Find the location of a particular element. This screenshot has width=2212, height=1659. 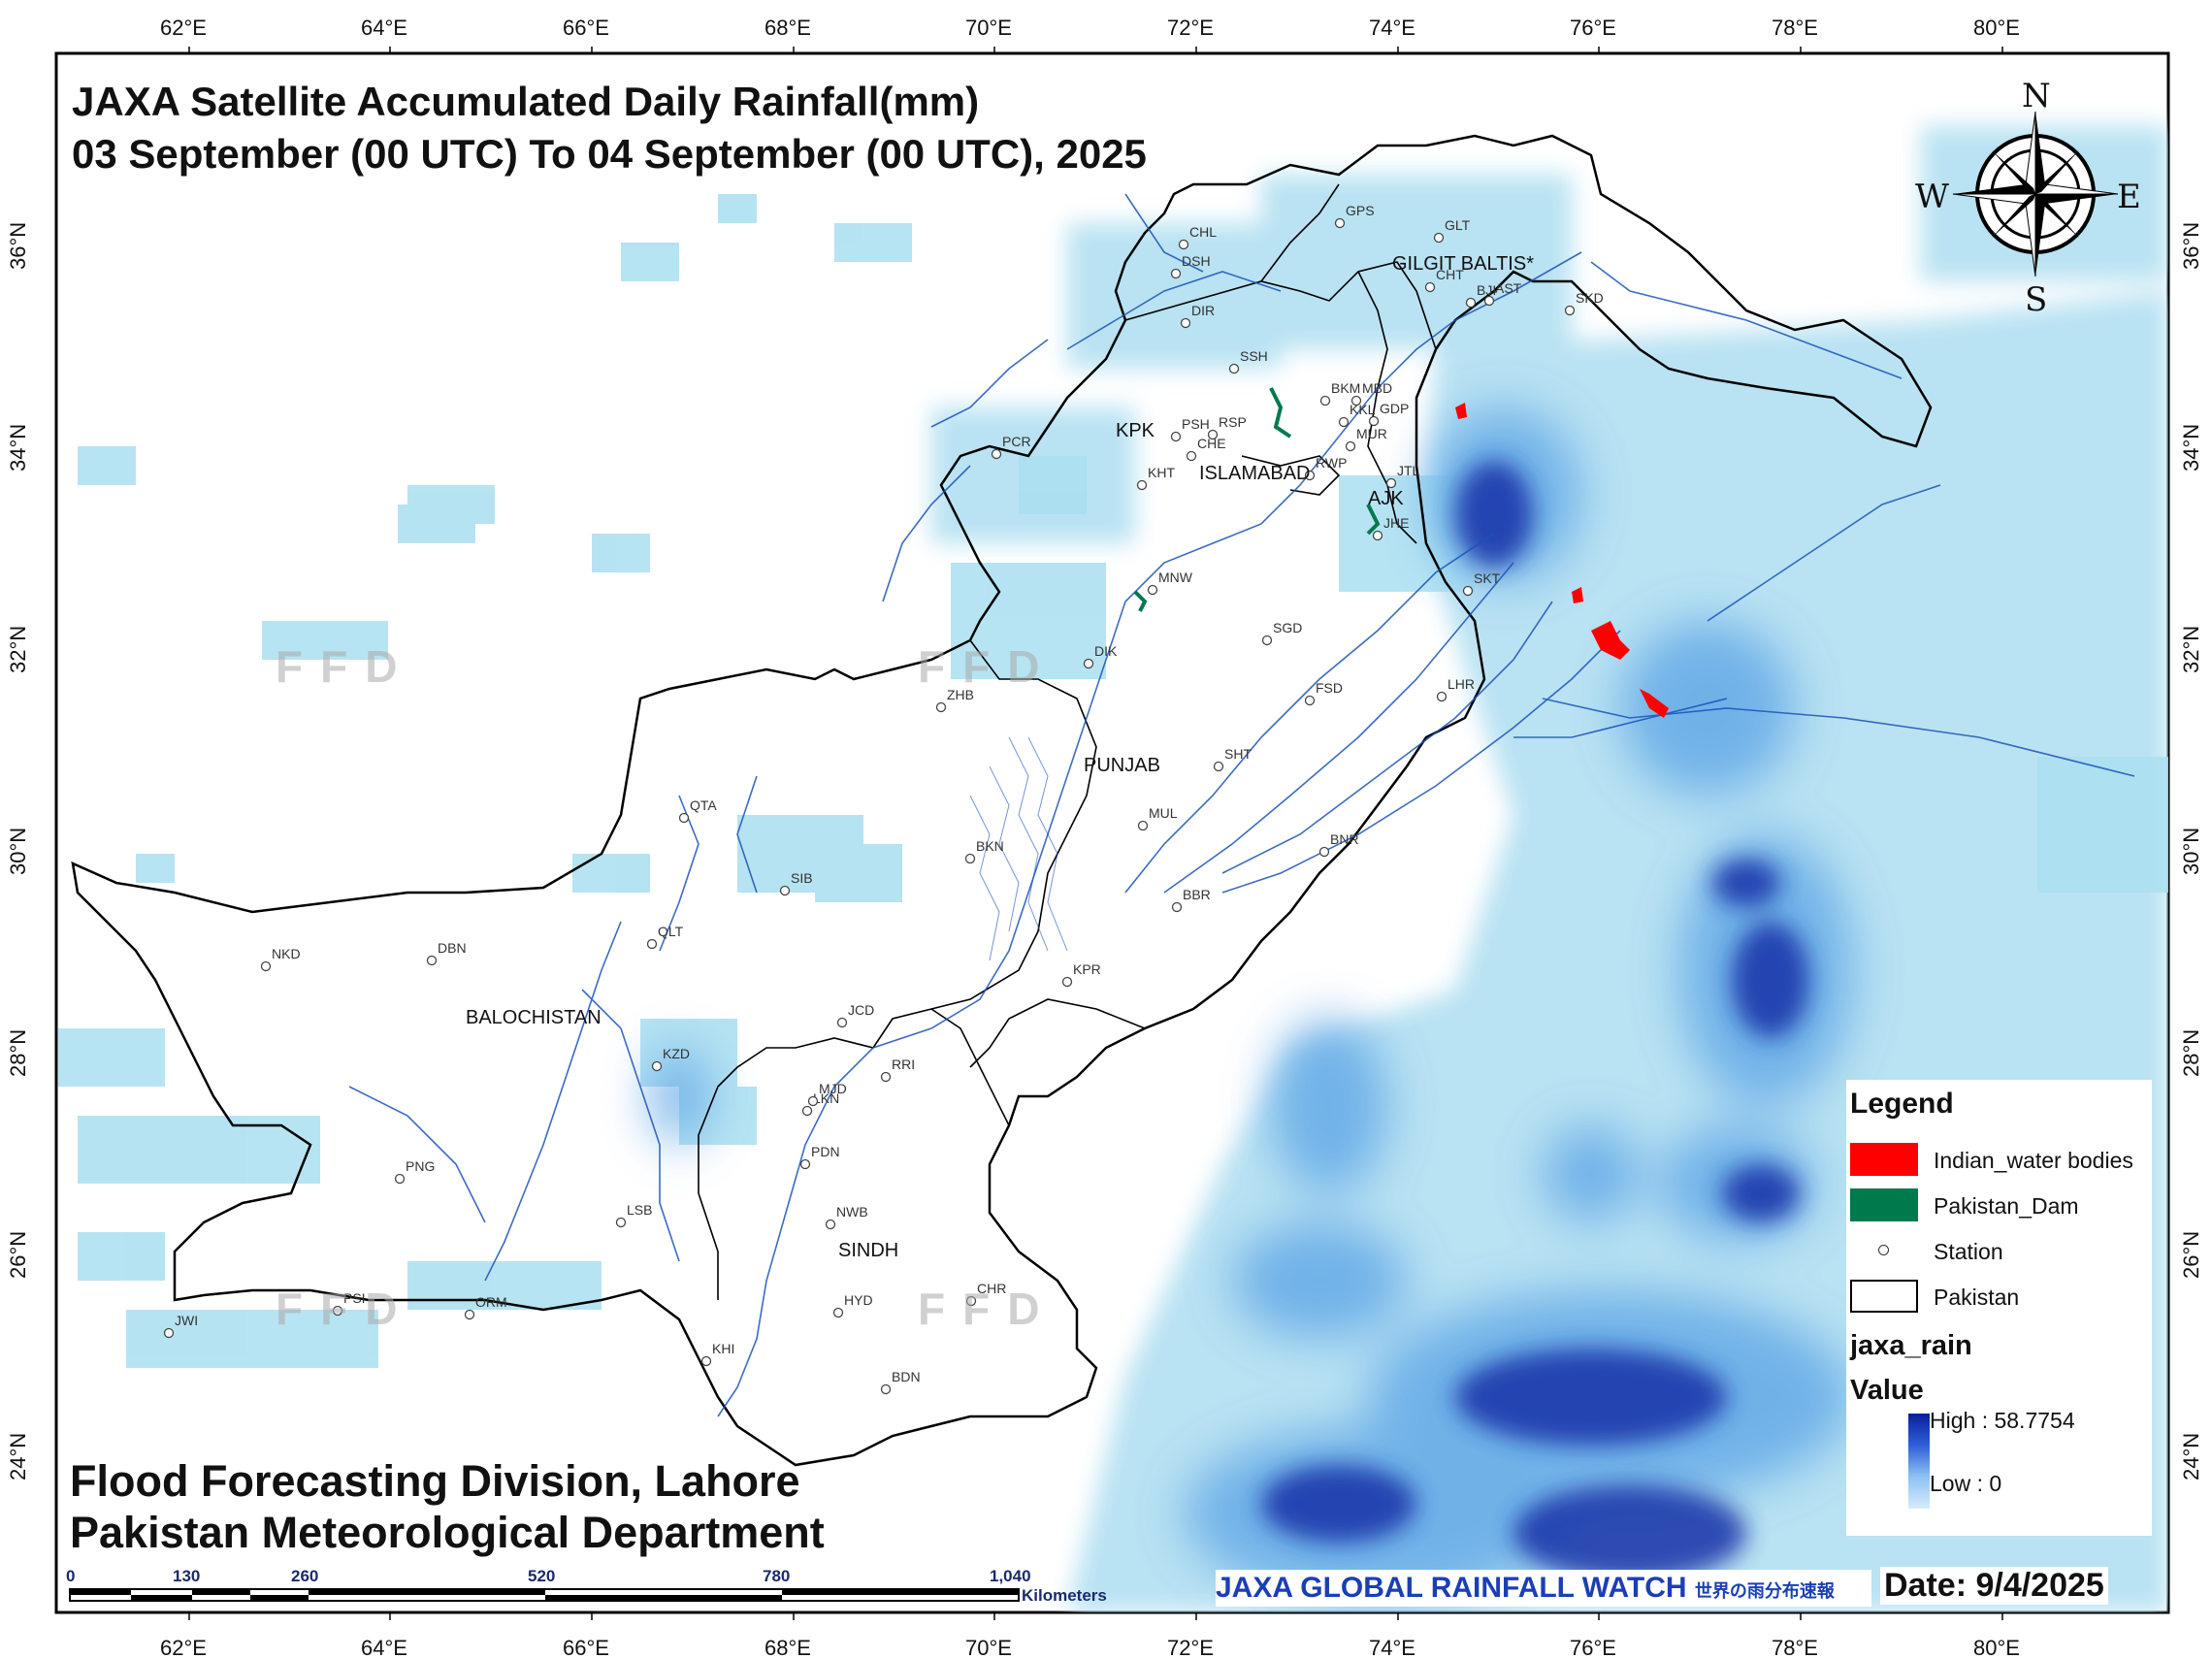

station-label: CHE is located at coordinates (1211, 444).